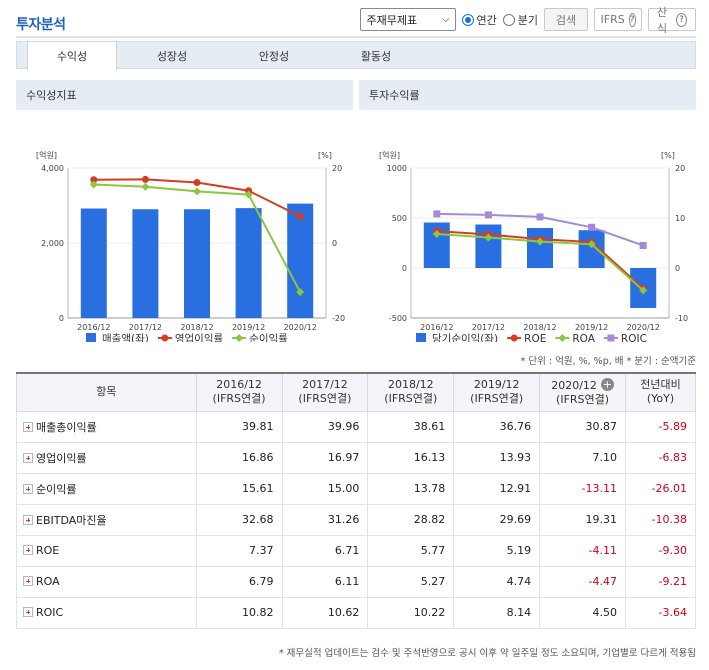  I want to click on radio-quarter: 분기, so click(520, 20).